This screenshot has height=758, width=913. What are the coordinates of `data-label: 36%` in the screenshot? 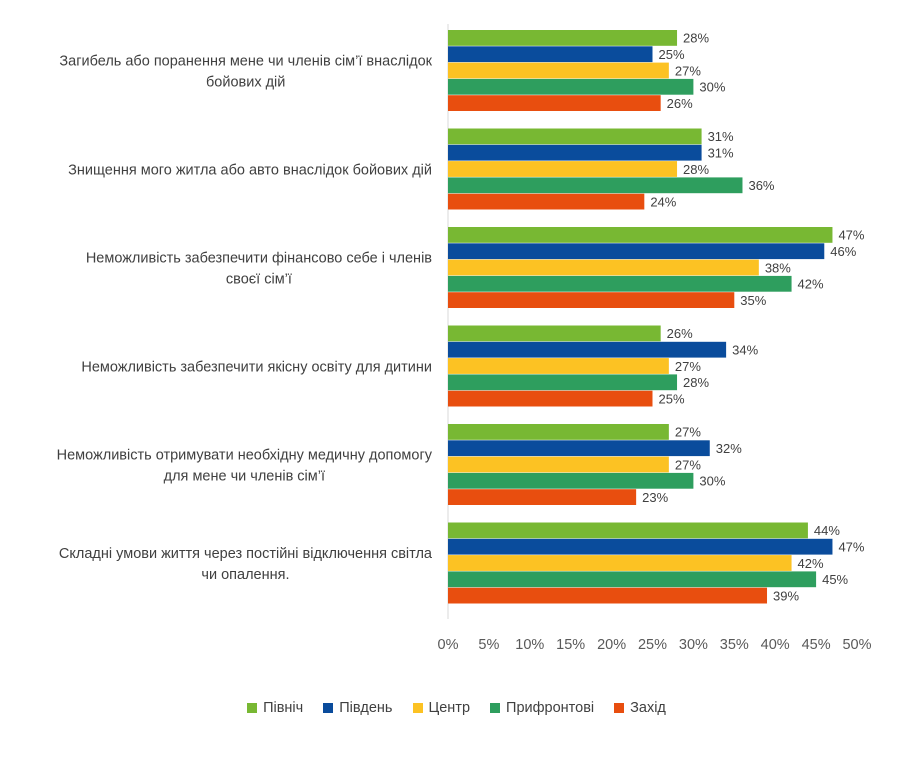 It's located at (761, 185).